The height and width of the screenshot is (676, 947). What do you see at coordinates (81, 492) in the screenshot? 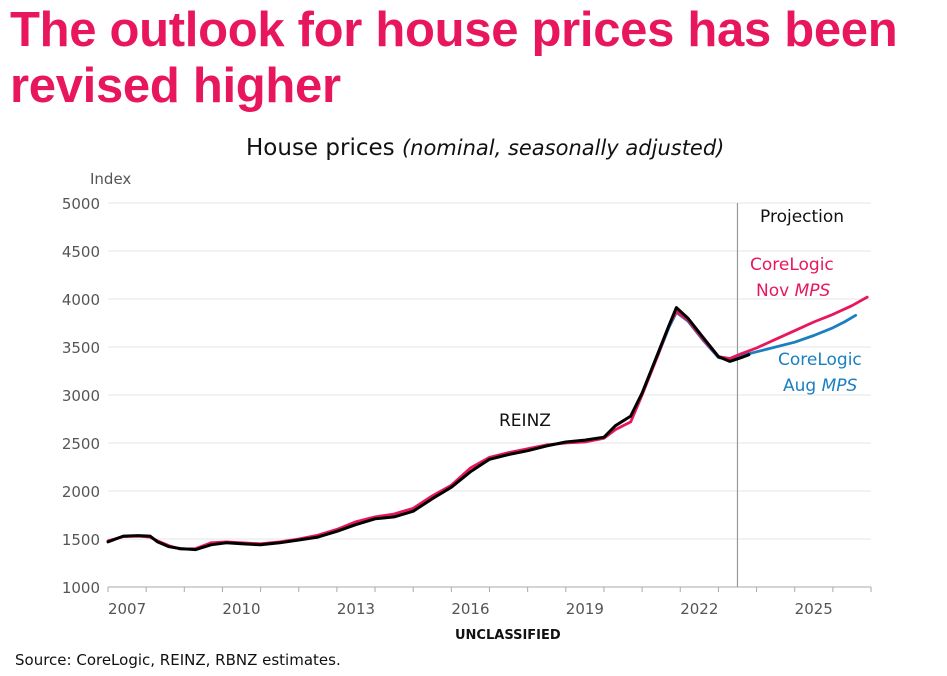
I see `y-tick-label: 2000` at bounding box center [81, 492].